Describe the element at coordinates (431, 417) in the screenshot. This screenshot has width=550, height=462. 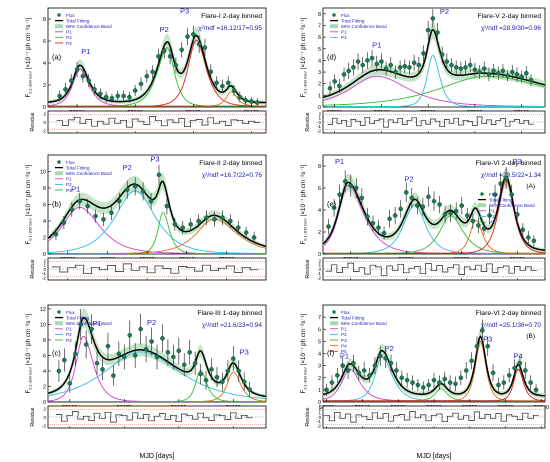
I see `residue-step-line` at that location.